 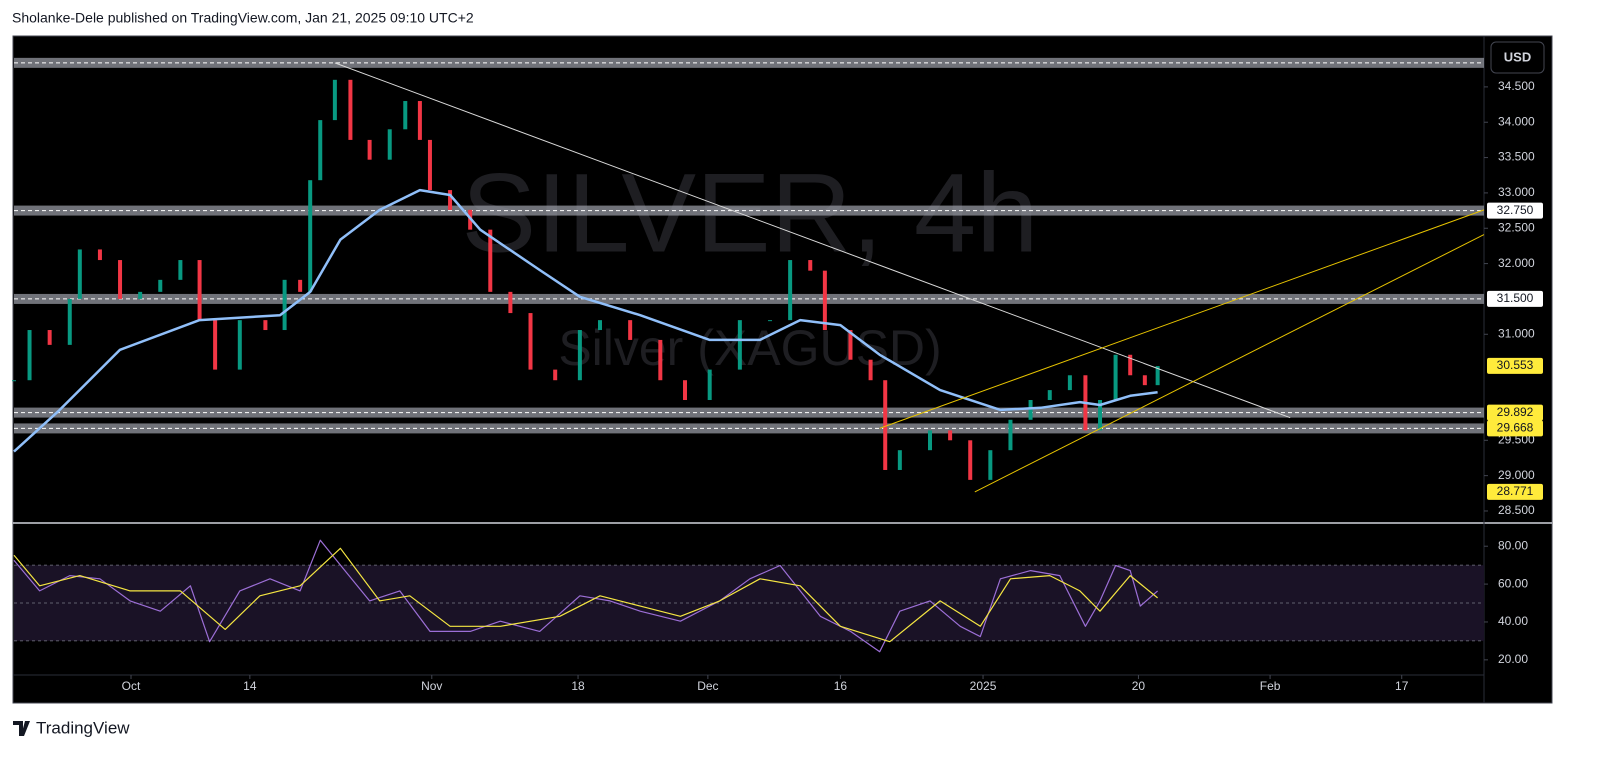 I want to click on x-tick-label: 17, so click(x=1402, y=686).